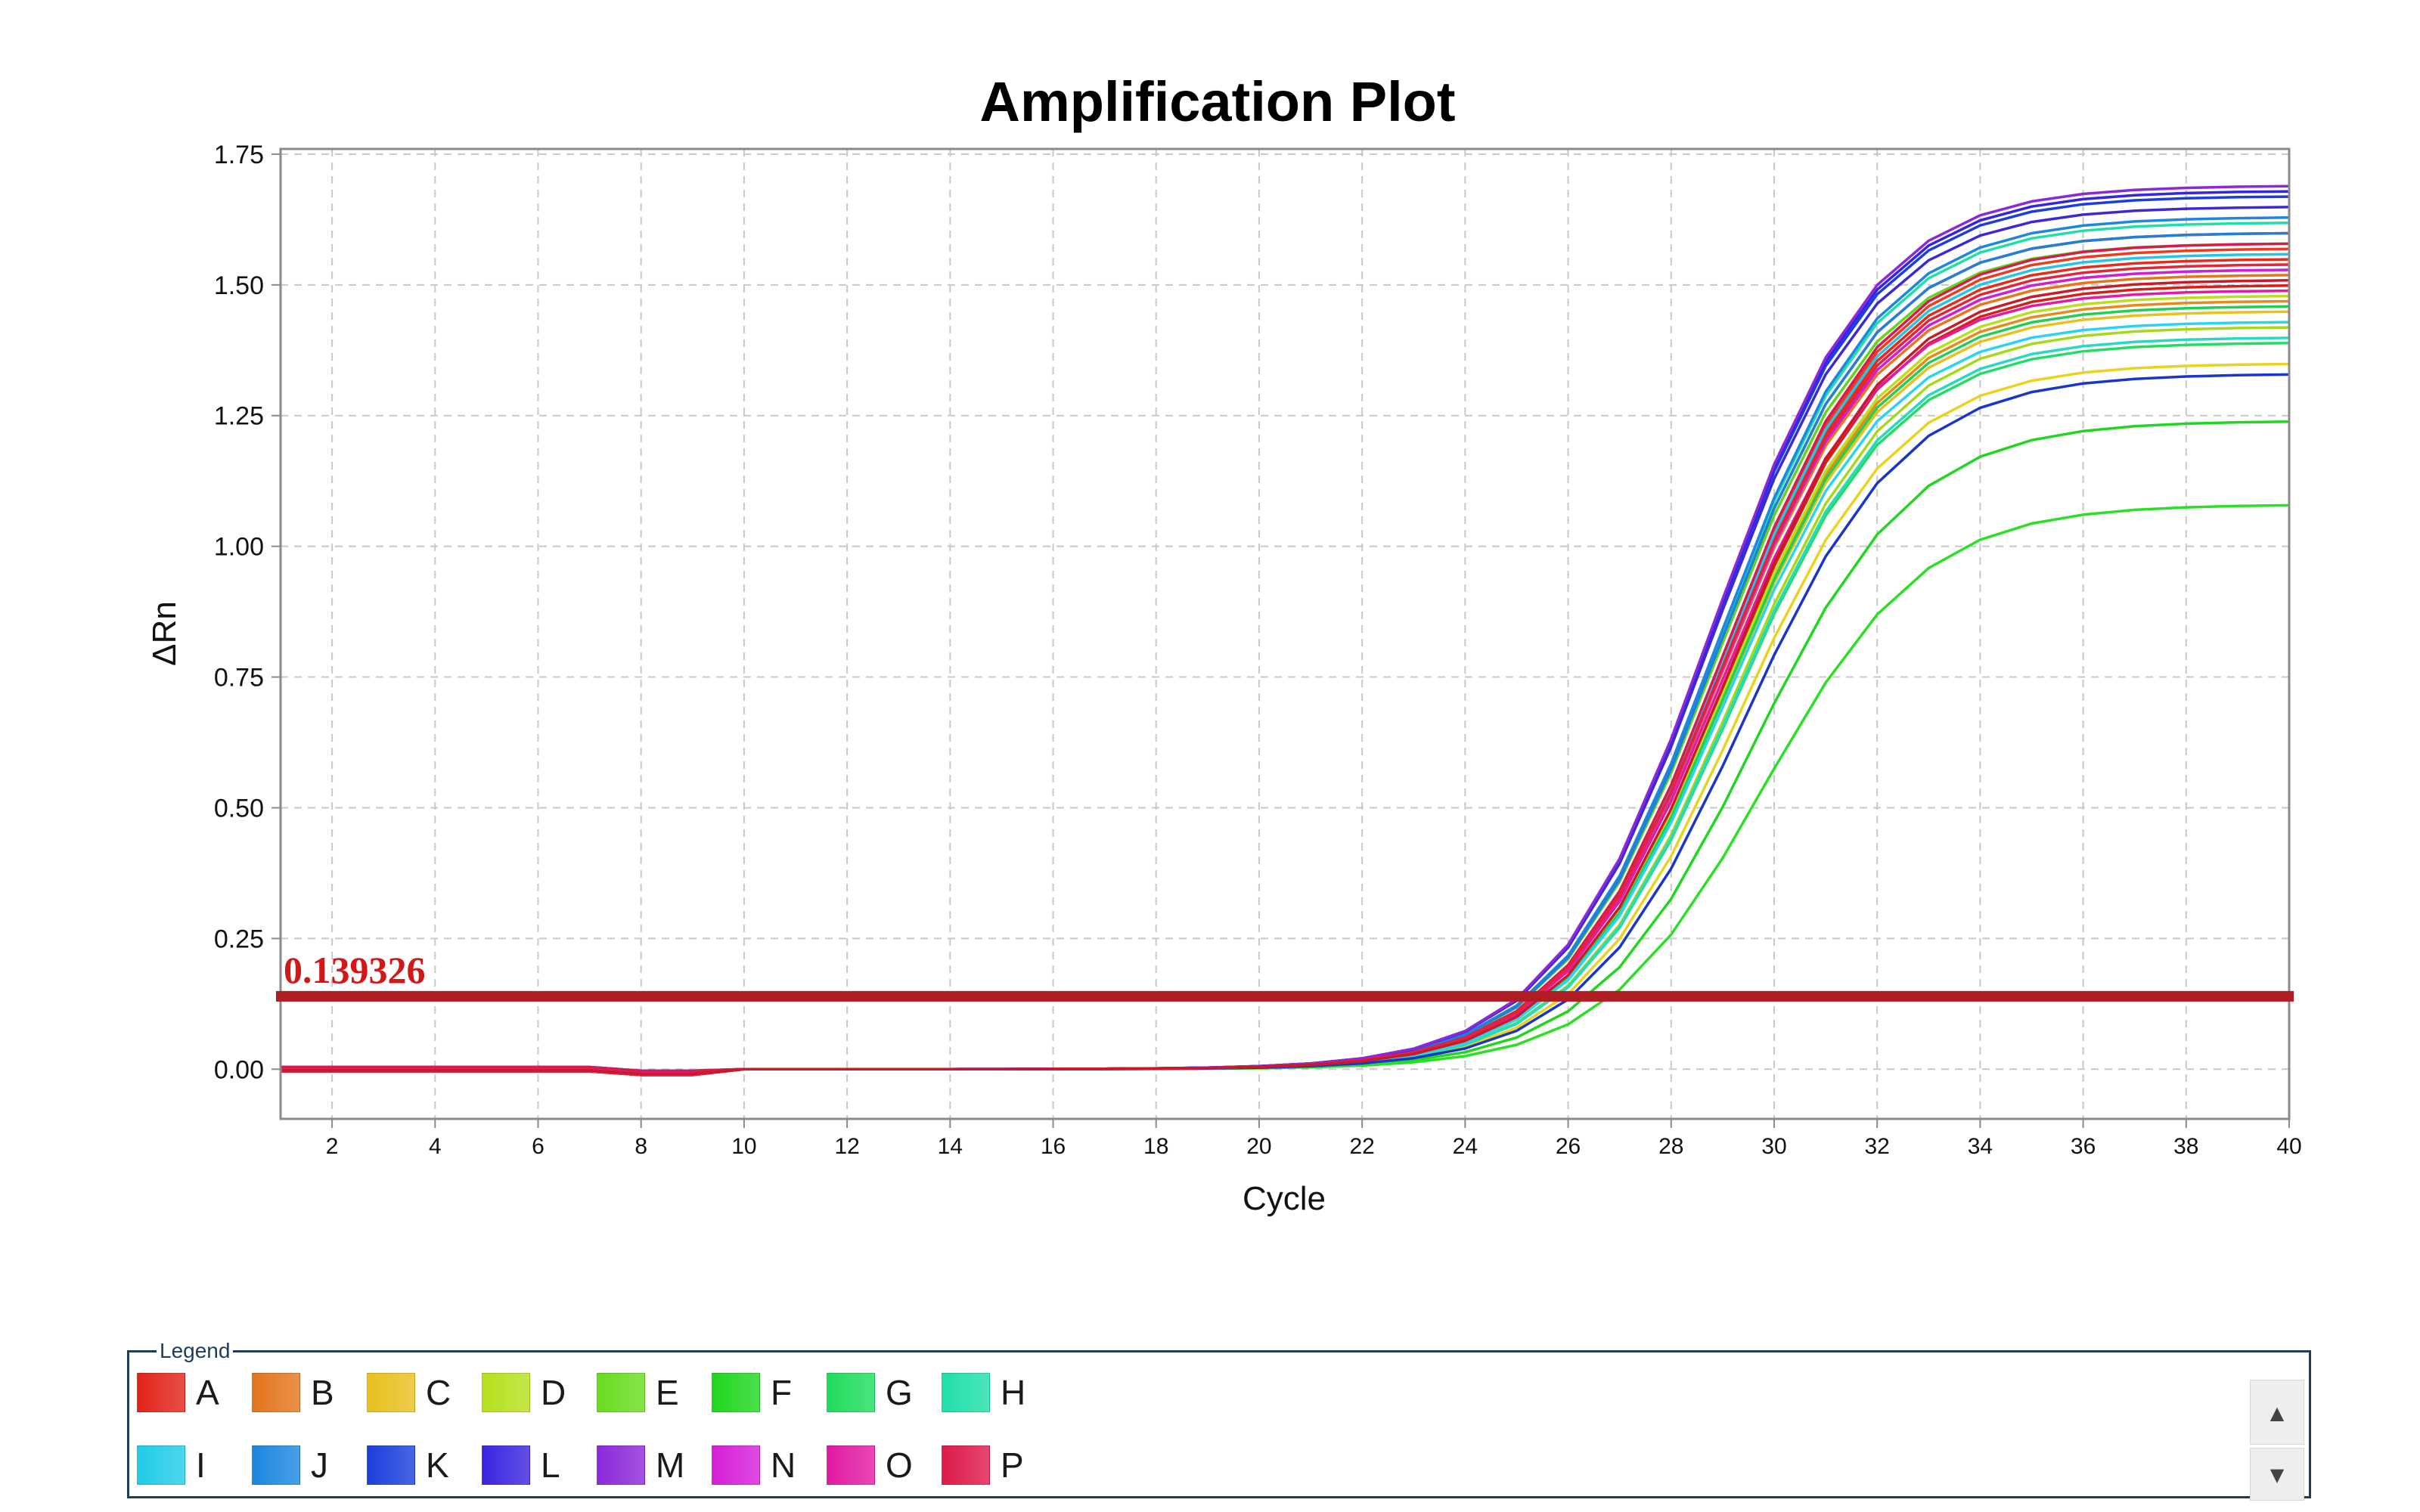  What do you see at coordinates (201, 1465) in the screenshot?
I see `legend-label: I` at bounding box center [201, 1465].